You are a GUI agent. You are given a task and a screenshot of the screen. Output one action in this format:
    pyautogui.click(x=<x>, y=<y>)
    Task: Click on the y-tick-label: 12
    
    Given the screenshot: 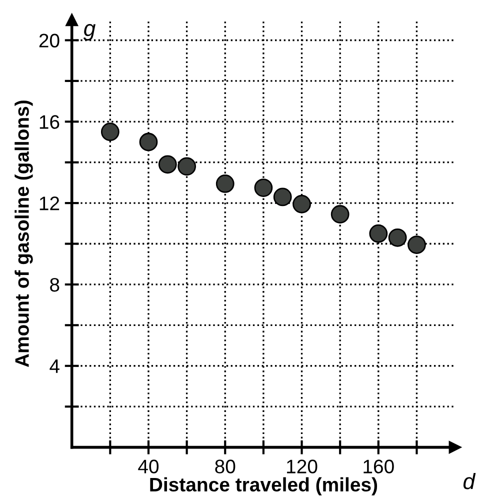 What is the action you would take?
    pyautogui.click(x=50, y=203)
    